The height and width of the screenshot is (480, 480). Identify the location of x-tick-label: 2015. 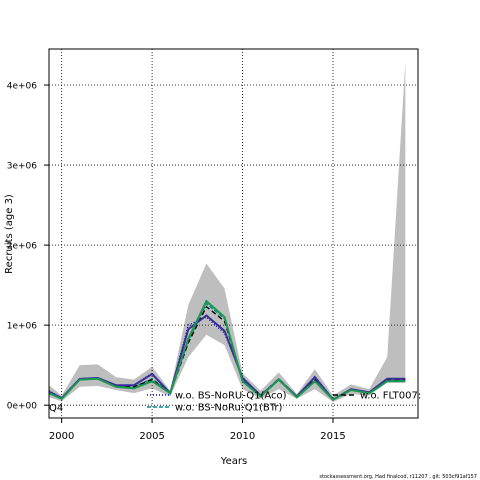
(332, 436).